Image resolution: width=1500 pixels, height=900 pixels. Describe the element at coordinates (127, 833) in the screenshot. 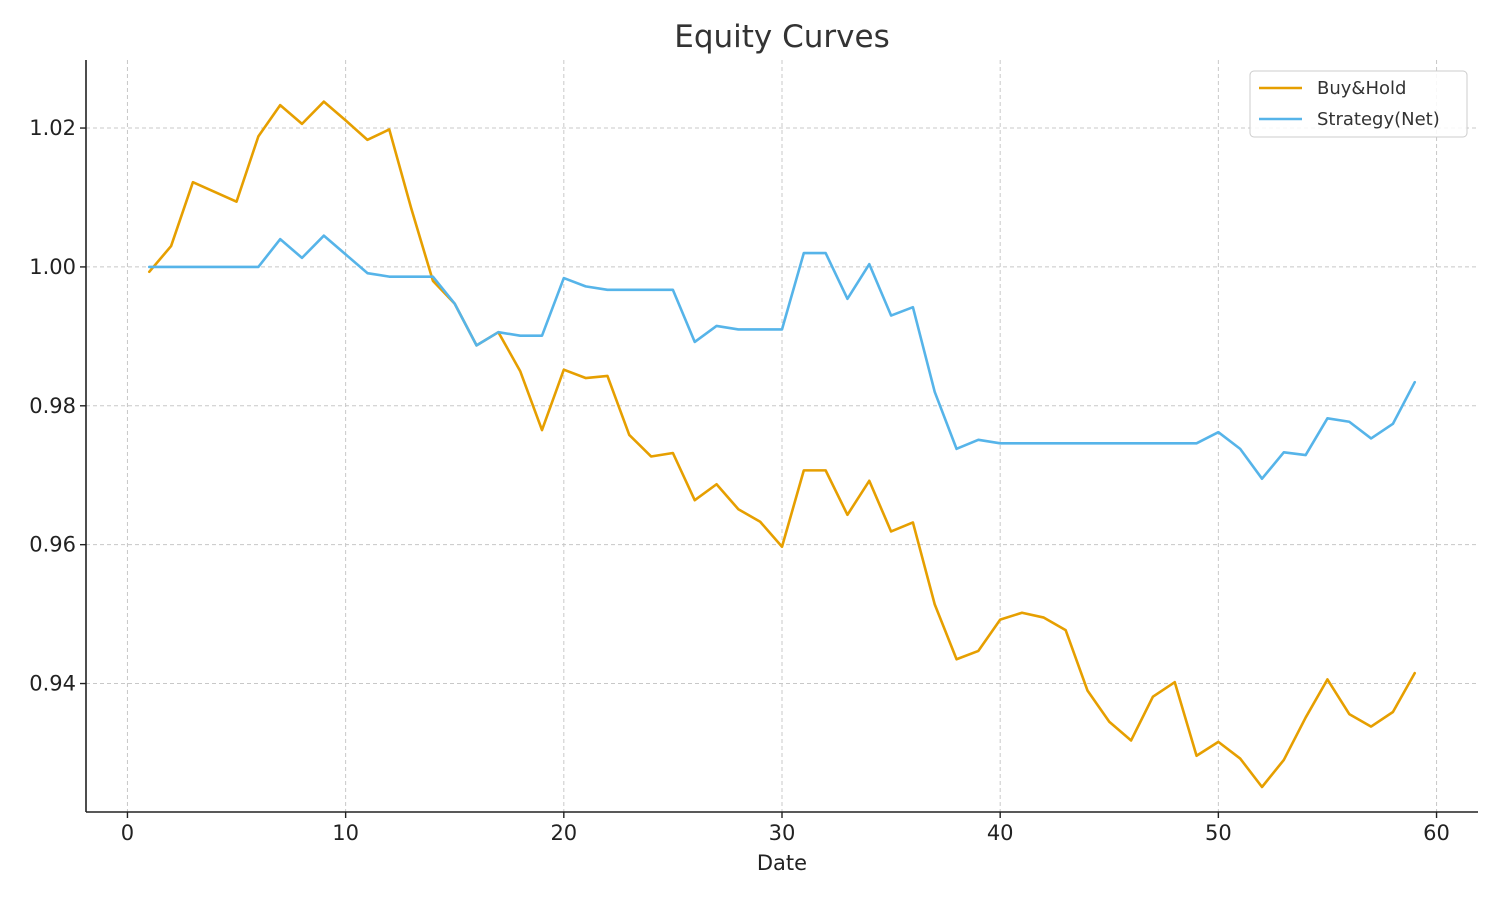

I see `x-tick-label: 0` at that location.